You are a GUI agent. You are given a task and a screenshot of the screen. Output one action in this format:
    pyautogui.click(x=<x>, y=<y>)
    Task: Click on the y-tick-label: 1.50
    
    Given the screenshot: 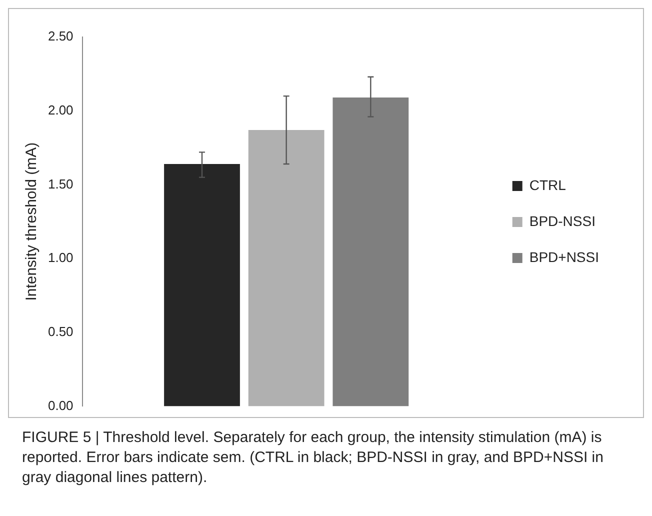 What is the action you would take?
    pyautogui.click(x=61, y=184)
    